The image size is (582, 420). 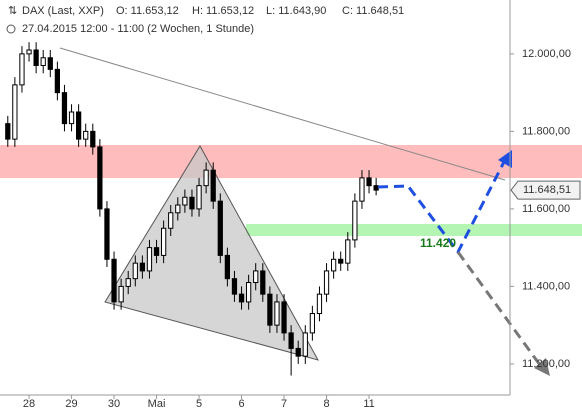 I want to click on support-zone, so click(x=414, y=230).